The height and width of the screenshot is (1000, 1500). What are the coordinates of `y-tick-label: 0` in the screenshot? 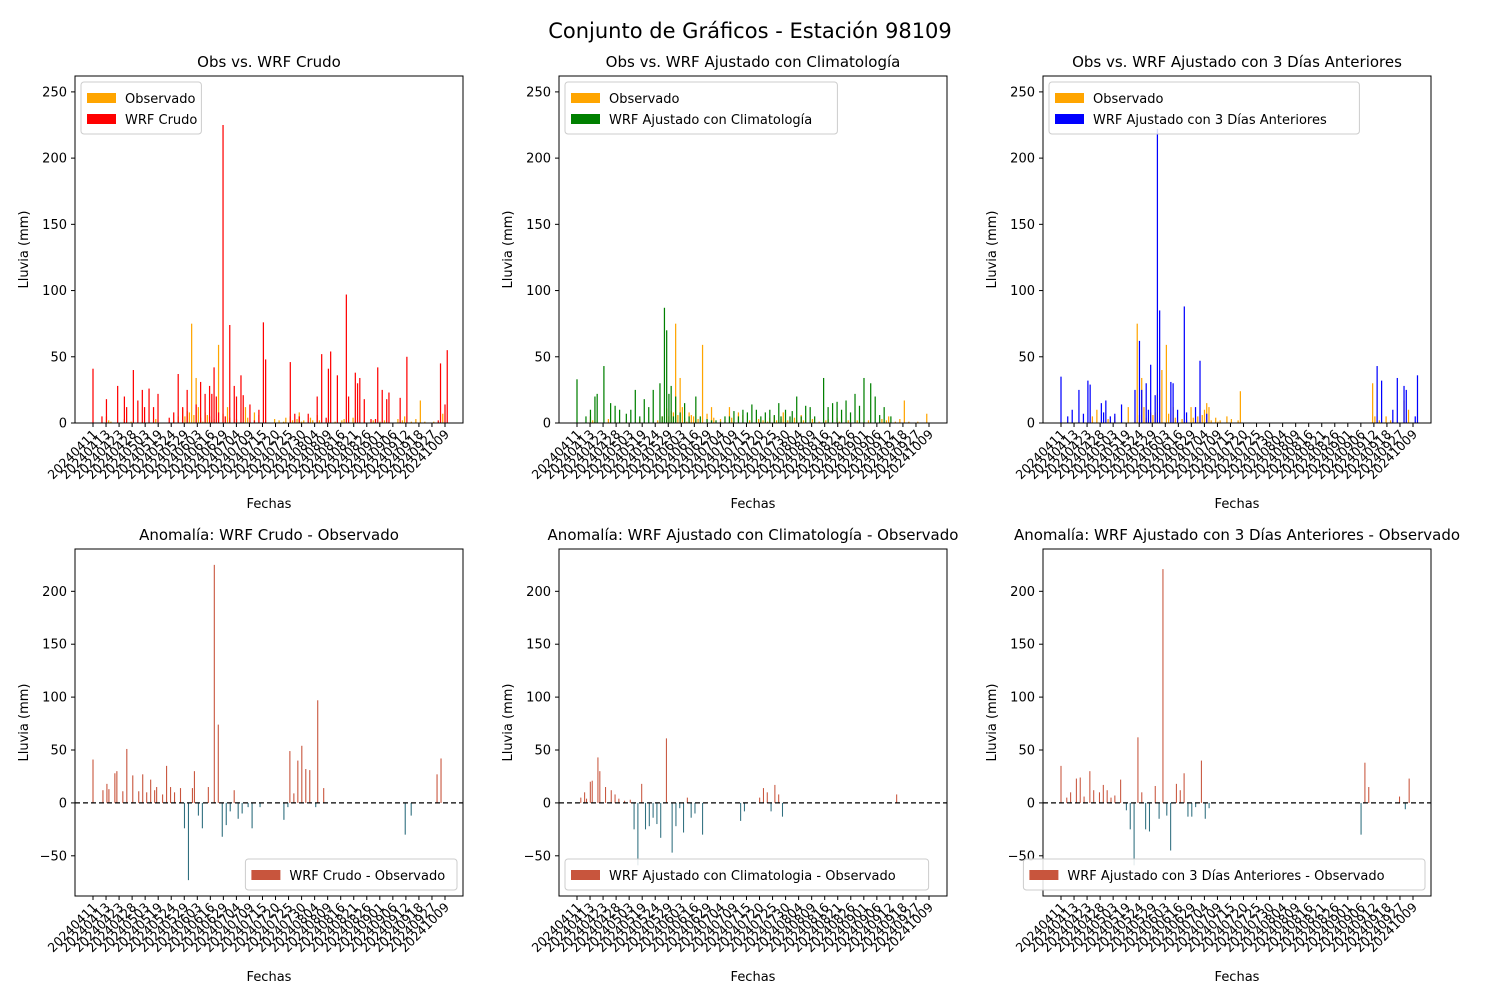 It's located at (547, 424).